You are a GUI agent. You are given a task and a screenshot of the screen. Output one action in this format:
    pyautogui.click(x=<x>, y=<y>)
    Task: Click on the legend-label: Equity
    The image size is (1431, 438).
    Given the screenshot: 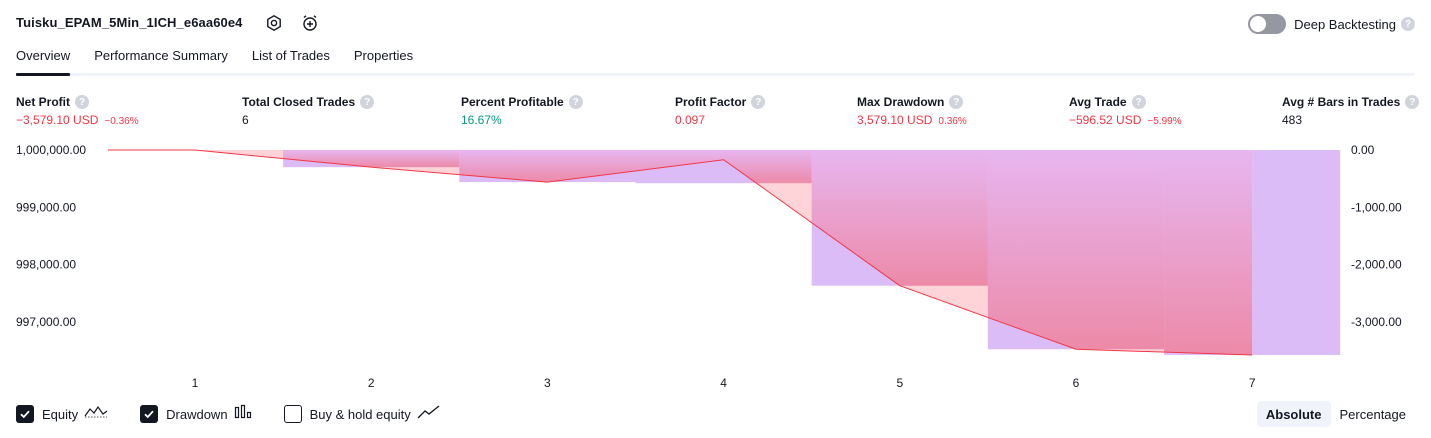 What is the action you would take?
    pyautogui.click(x=60, y=414)
    